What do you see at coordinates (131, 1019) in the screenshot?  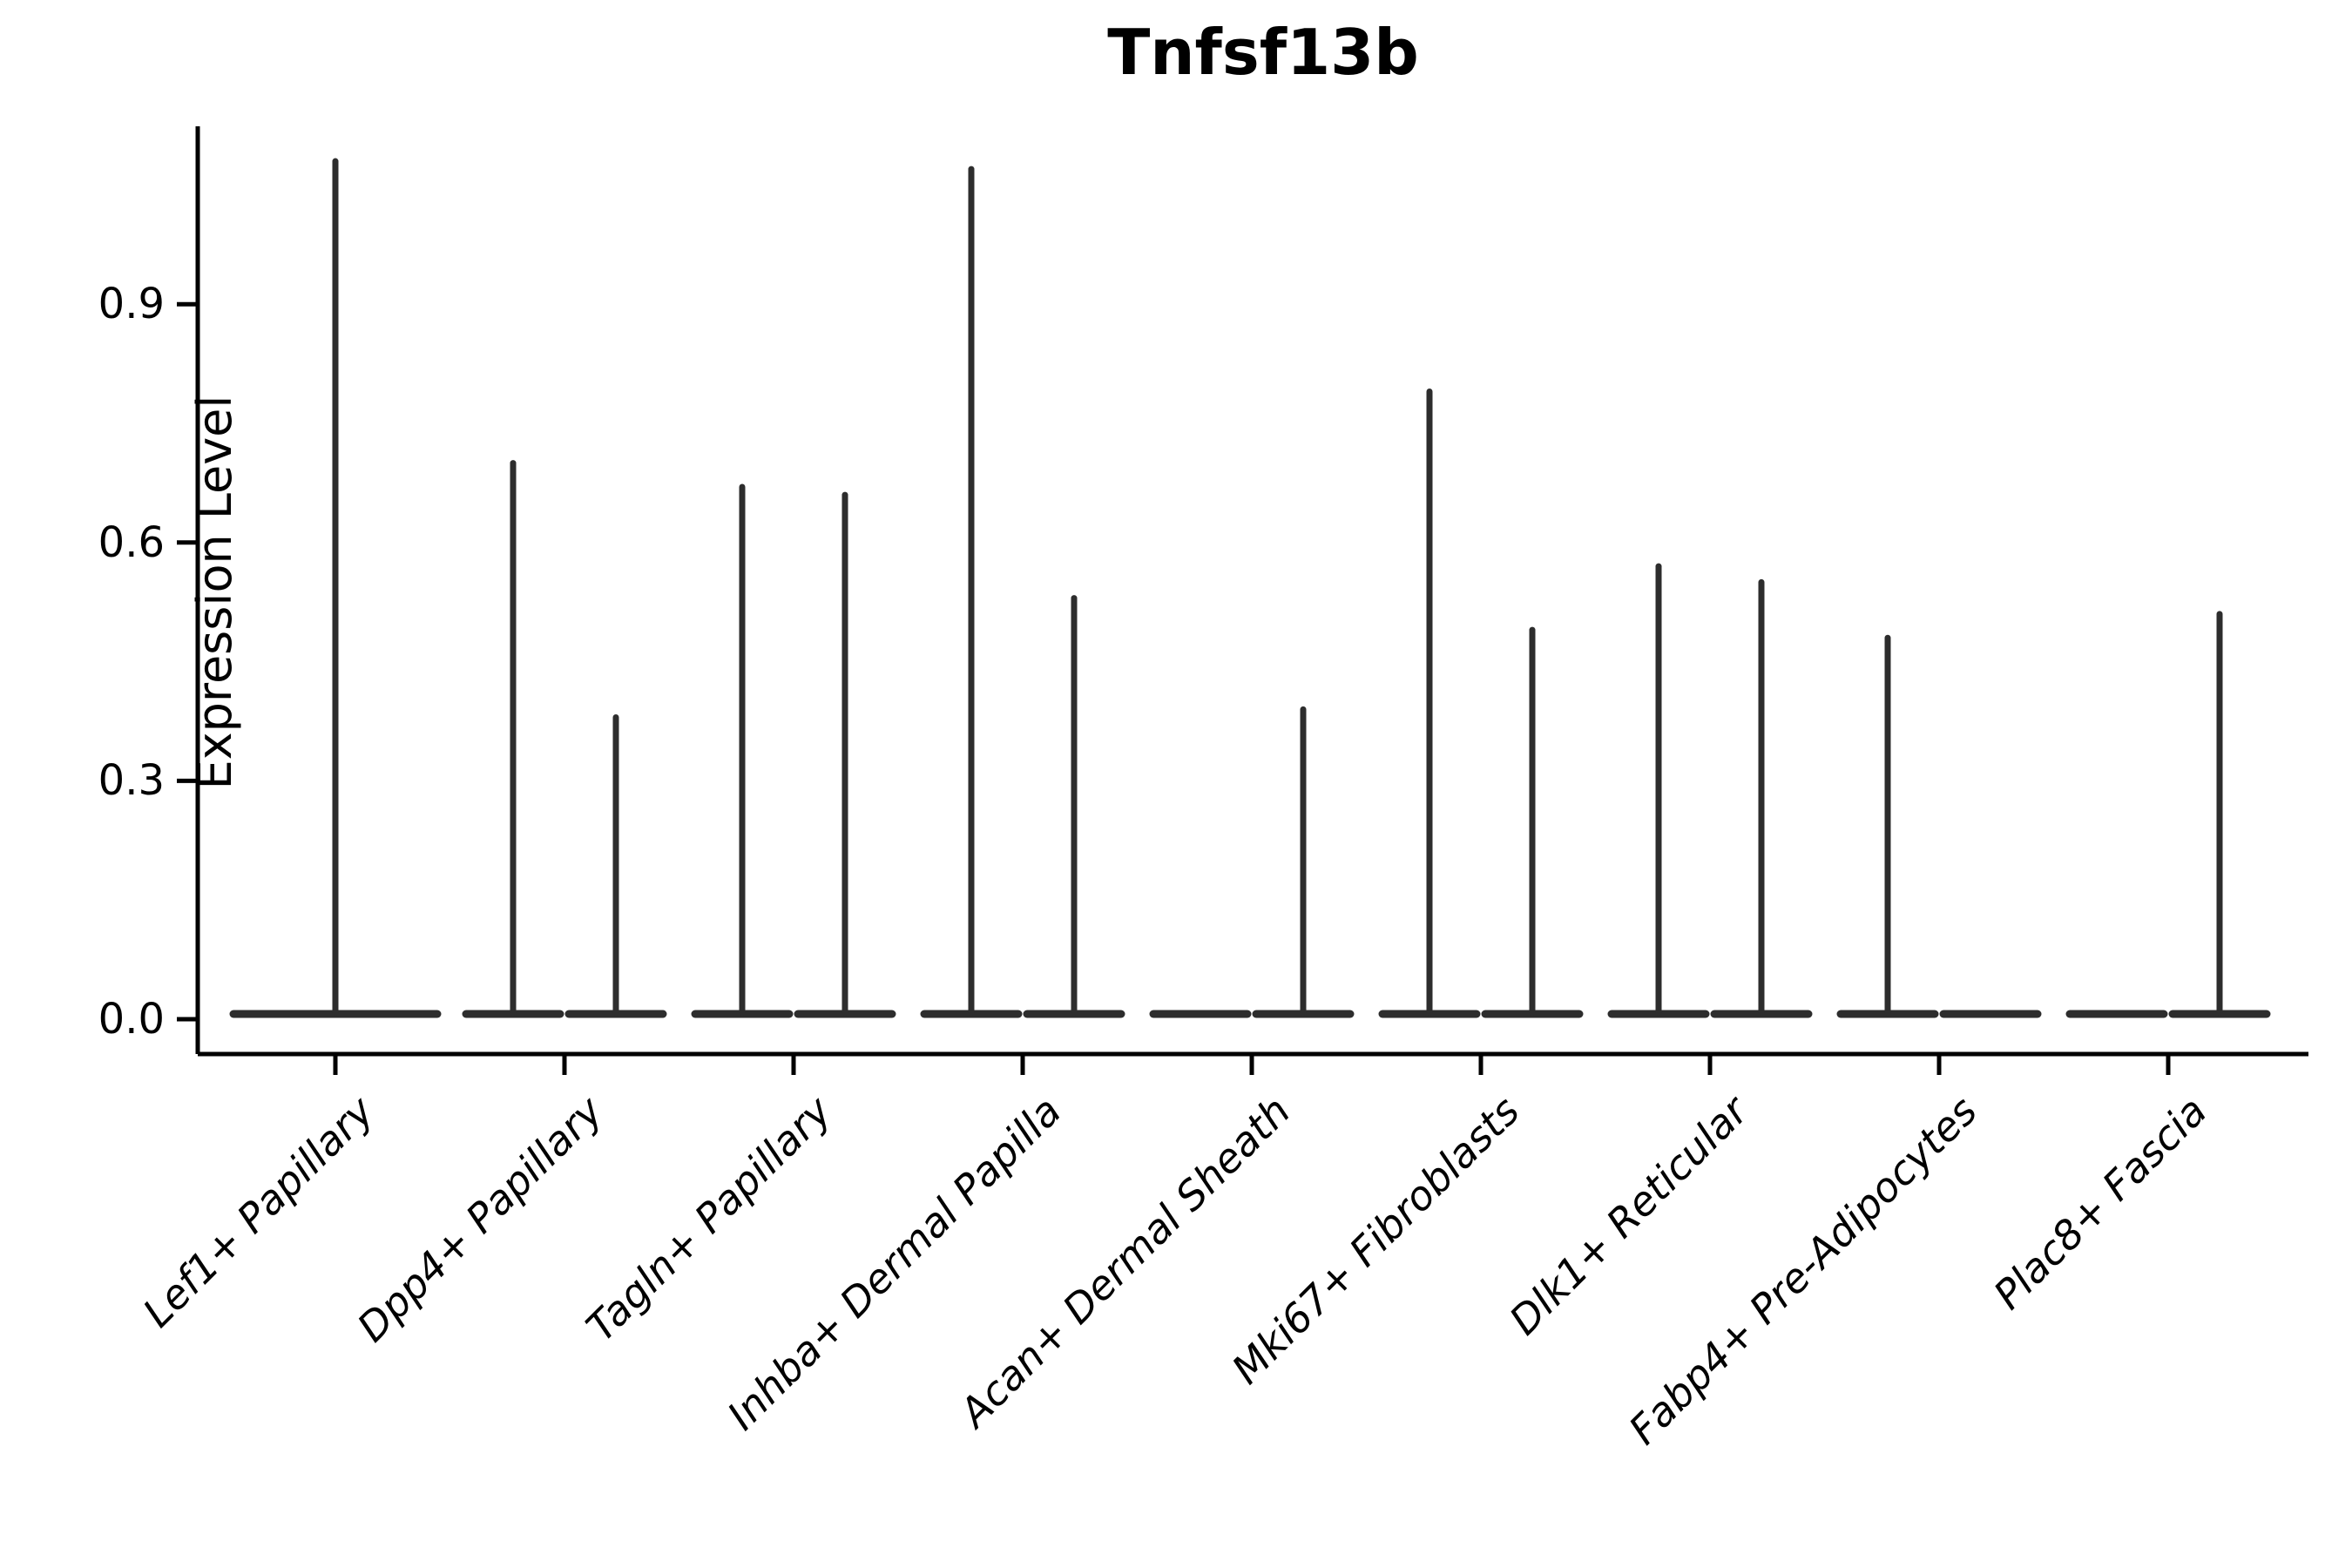 I see `y-tick-label: 0.0` at bounding box center [131, 1019].